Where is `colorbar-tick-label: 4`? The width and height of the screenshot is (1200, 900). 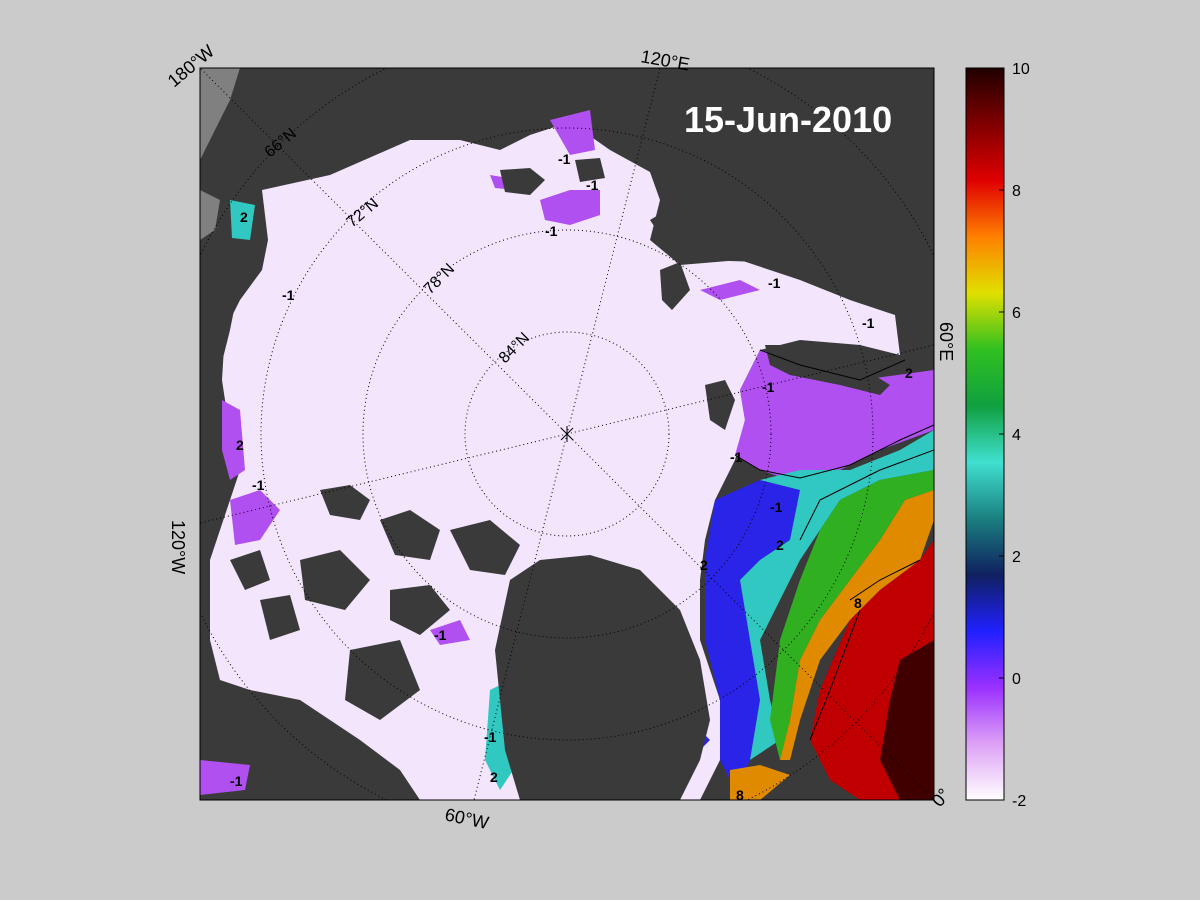 colorbar-tick-label: 4 is located at coordinates (1016, 435).